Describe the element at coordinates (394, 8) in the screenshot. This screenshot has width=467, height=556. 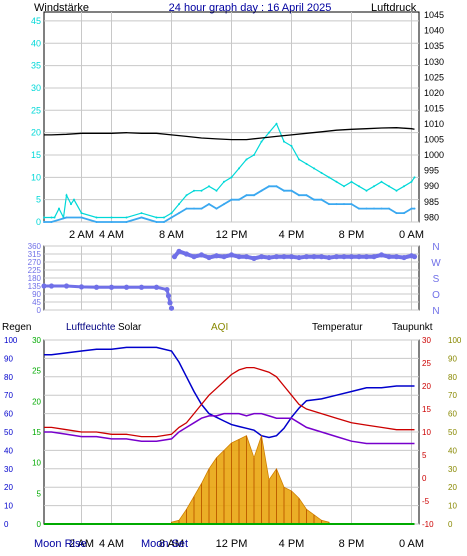
I see `header-right-label: Luftdruck` at that location.